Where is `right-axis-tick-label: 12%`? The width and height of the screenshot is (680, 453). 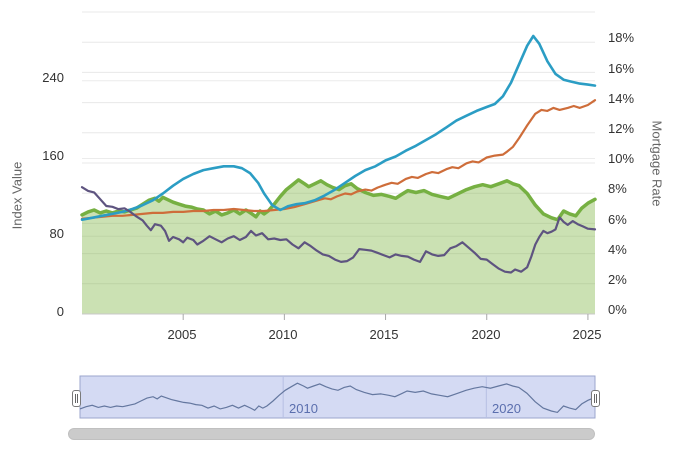 right-axis-tick-label: 12% is located at coordinates (621, 128).